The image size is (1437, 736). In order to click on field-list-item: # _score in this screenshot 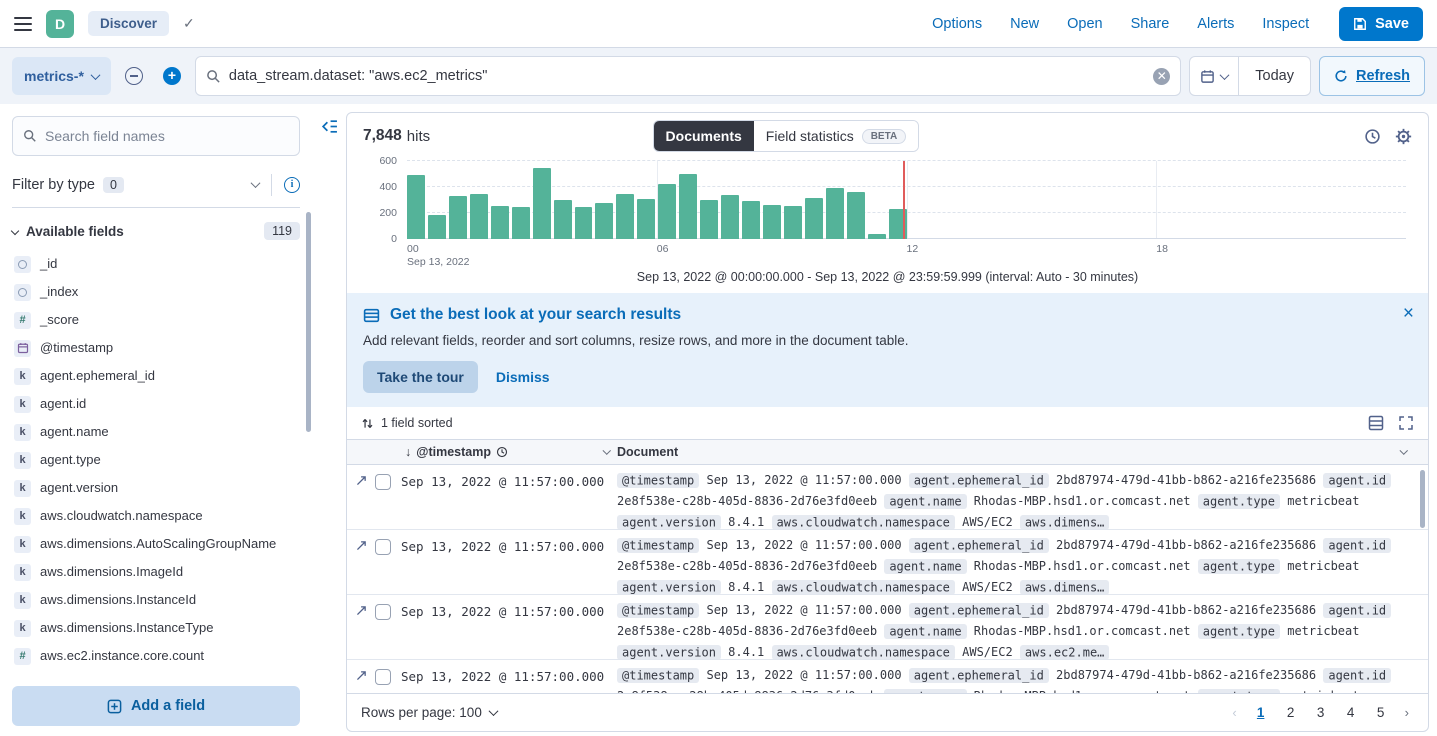, I will do `click(156, 320)`.